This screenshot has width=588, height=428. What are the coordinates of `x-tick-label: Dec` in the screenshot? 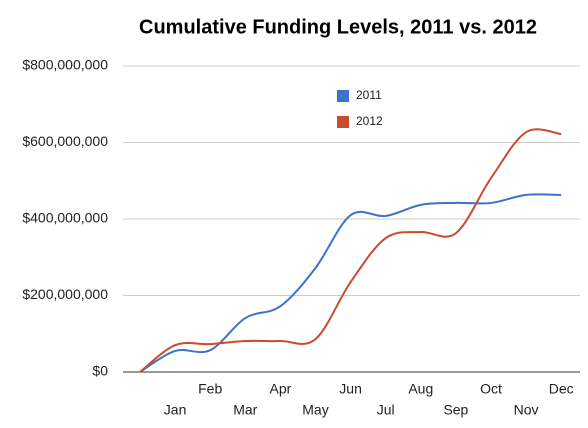 It's located at (561, 389).